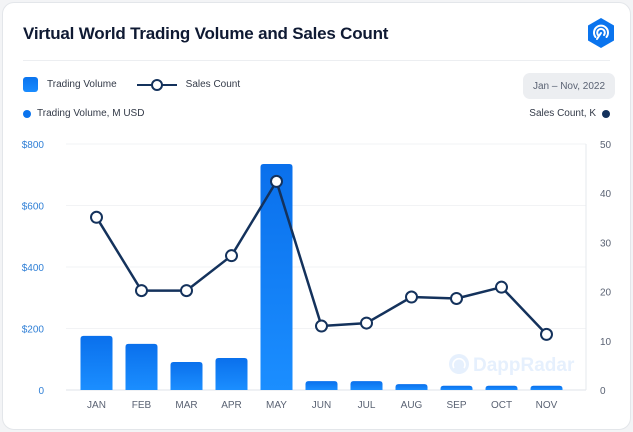  Describe the element at coordinates (367, 405) in the screenshot. I see `x-tick-label: JUL` at that location.